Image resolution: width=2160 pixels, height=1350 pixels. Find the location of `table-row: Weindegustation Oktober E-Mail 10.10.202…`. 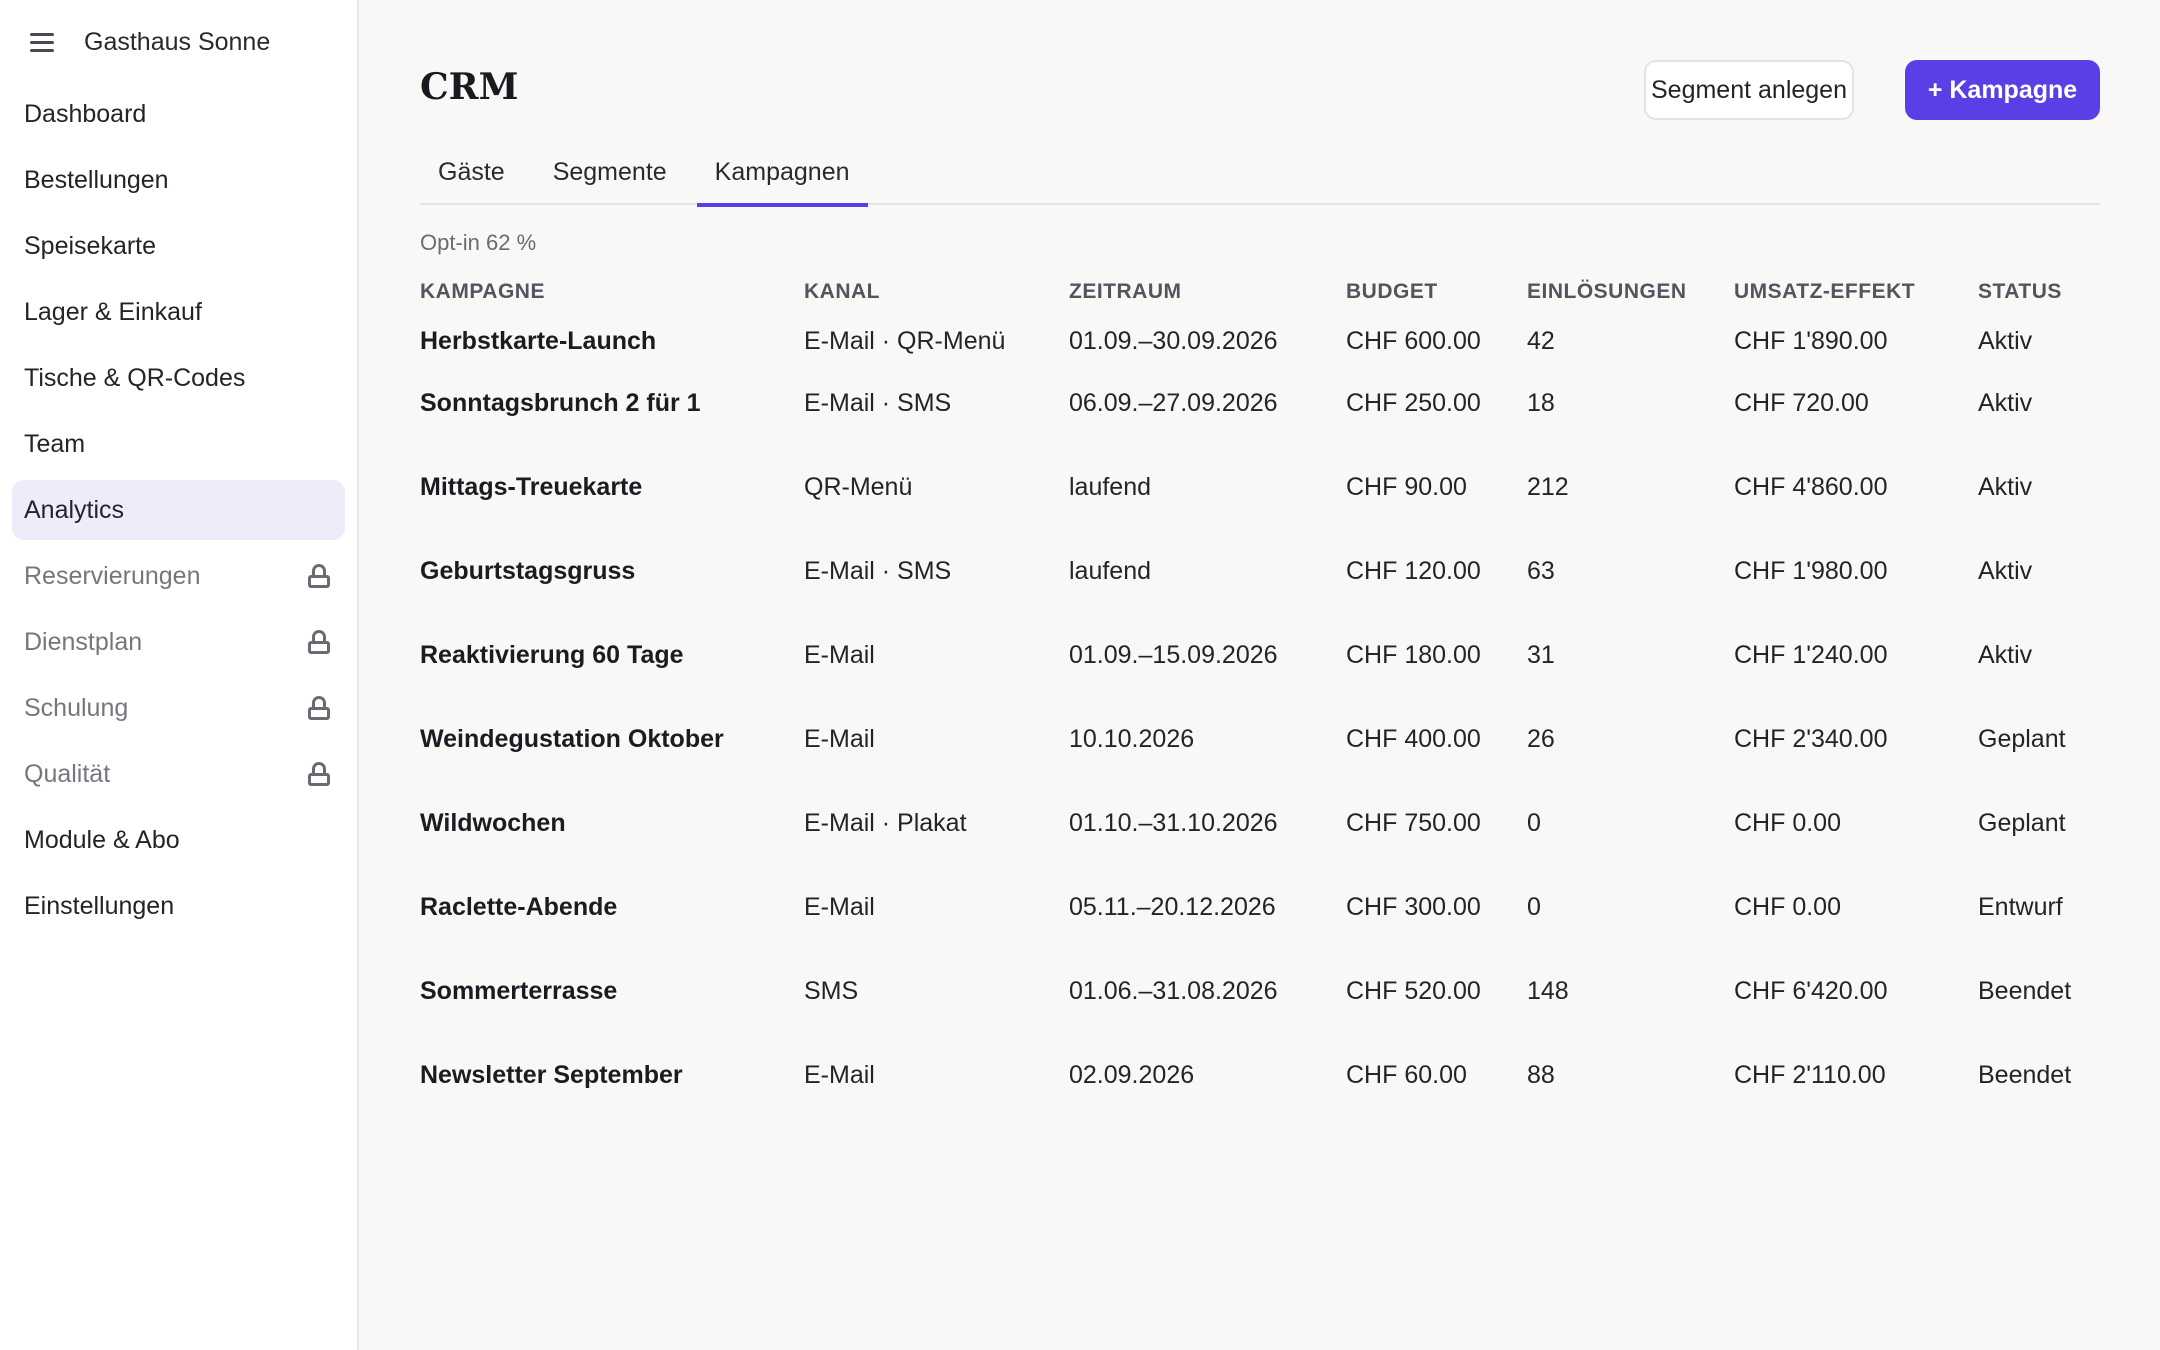

table-row: Weindegustation Oktober E-Mail 10.10.202… is located at coordinates (1260, 750).